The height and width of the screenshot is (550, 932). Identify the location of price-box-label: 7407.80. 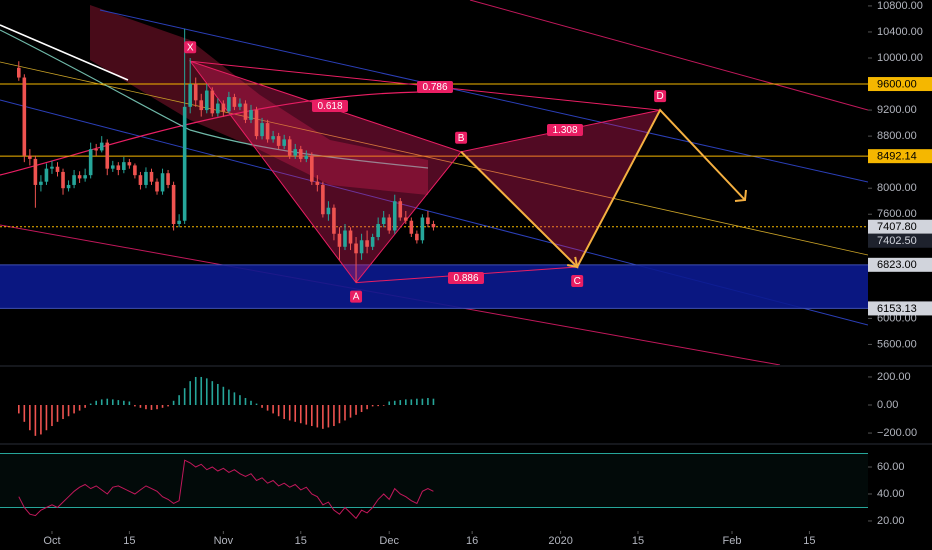
(897, 227).